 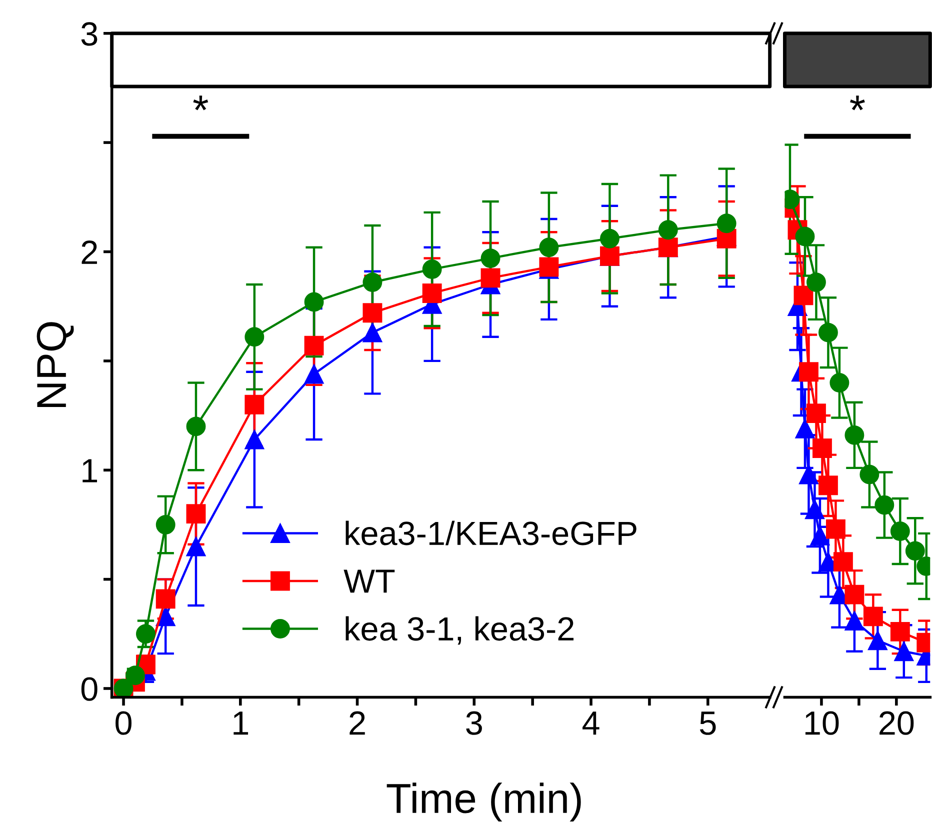 What do you see at coordinates (89, 689) in the screenshot?
I see `y-tick-label: 0` at bounding box center [89, 689].